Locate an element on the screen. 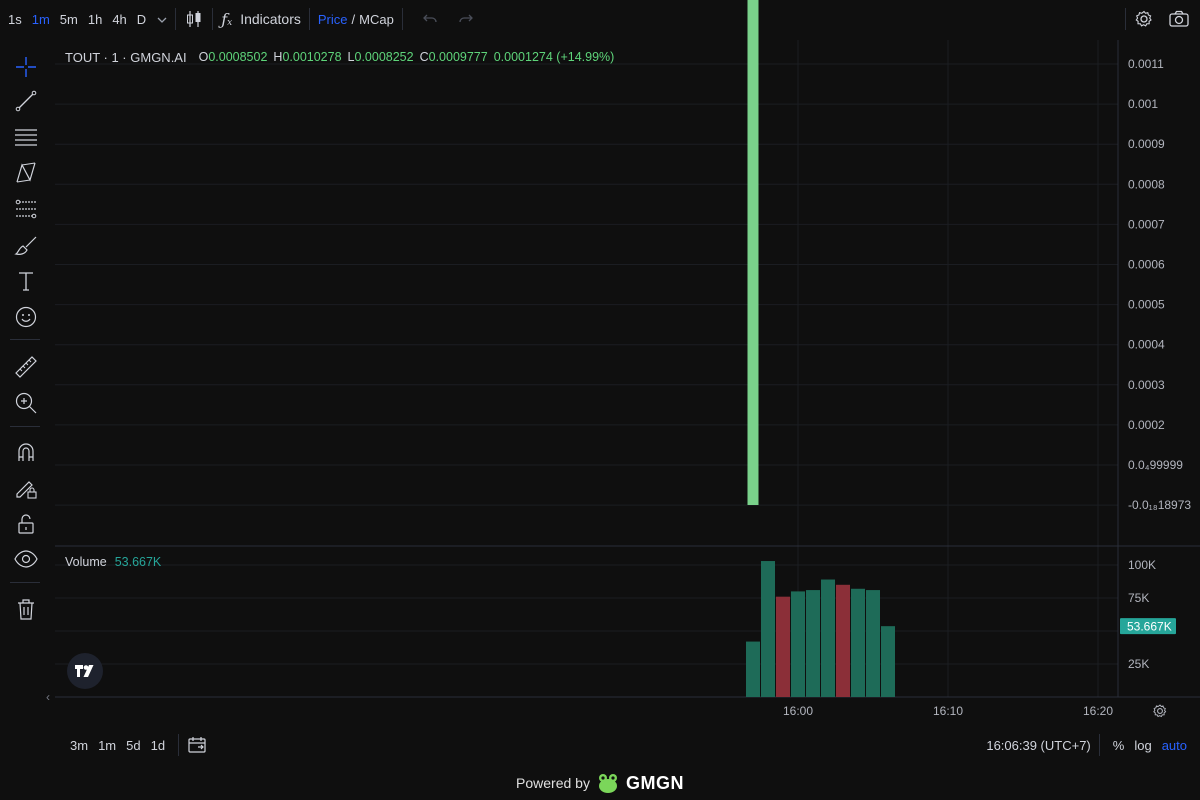 This screenshot has width=1200, height=800. timeframe-1s: 1s is located at coordinates (15, 19).